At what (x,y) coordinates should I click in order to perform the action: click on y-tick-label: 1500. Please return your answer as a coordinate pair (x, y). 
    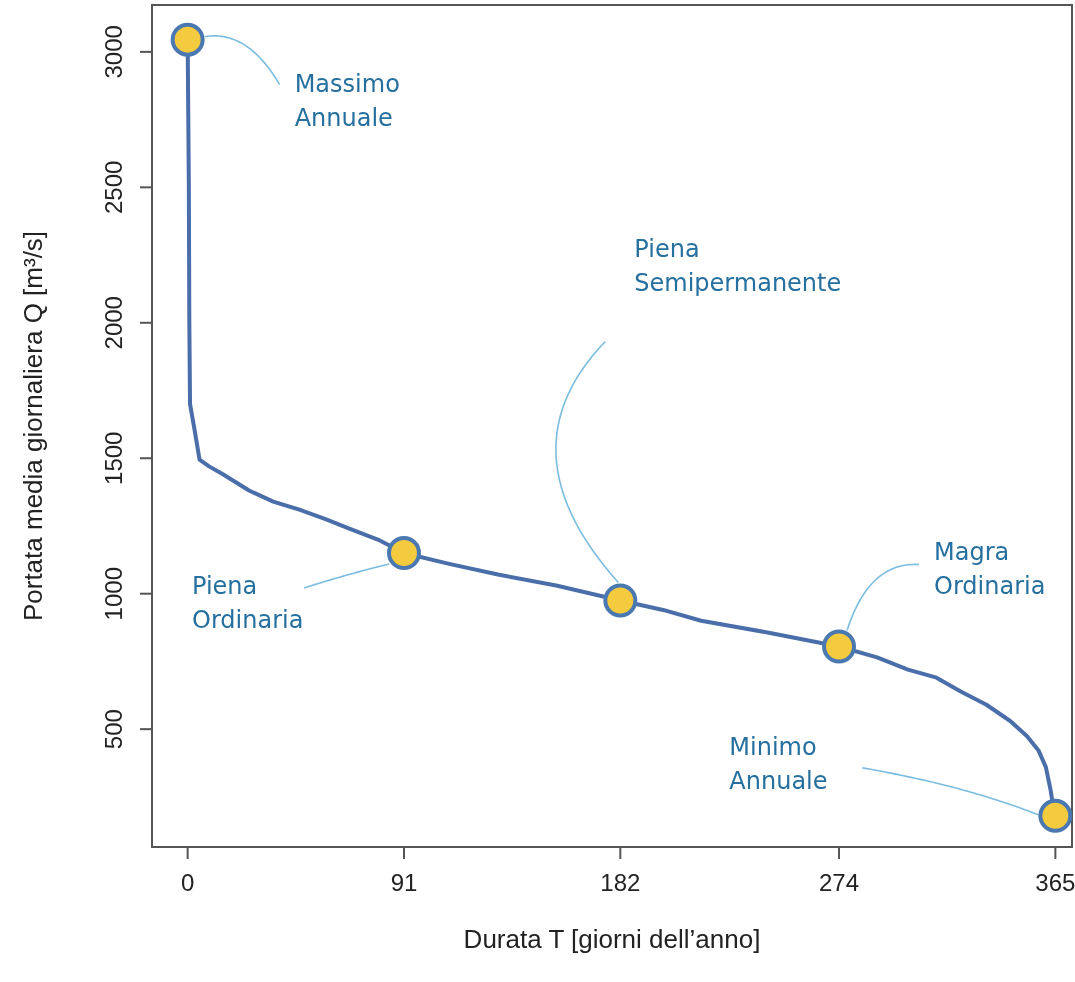
    Looking at the image, I should click on (113, 458).